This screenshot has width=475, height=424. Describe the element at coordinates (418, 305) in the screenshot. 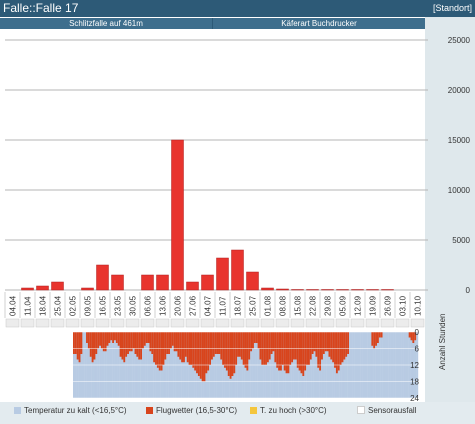

I see `x-tick-label: 10.10` at that location.